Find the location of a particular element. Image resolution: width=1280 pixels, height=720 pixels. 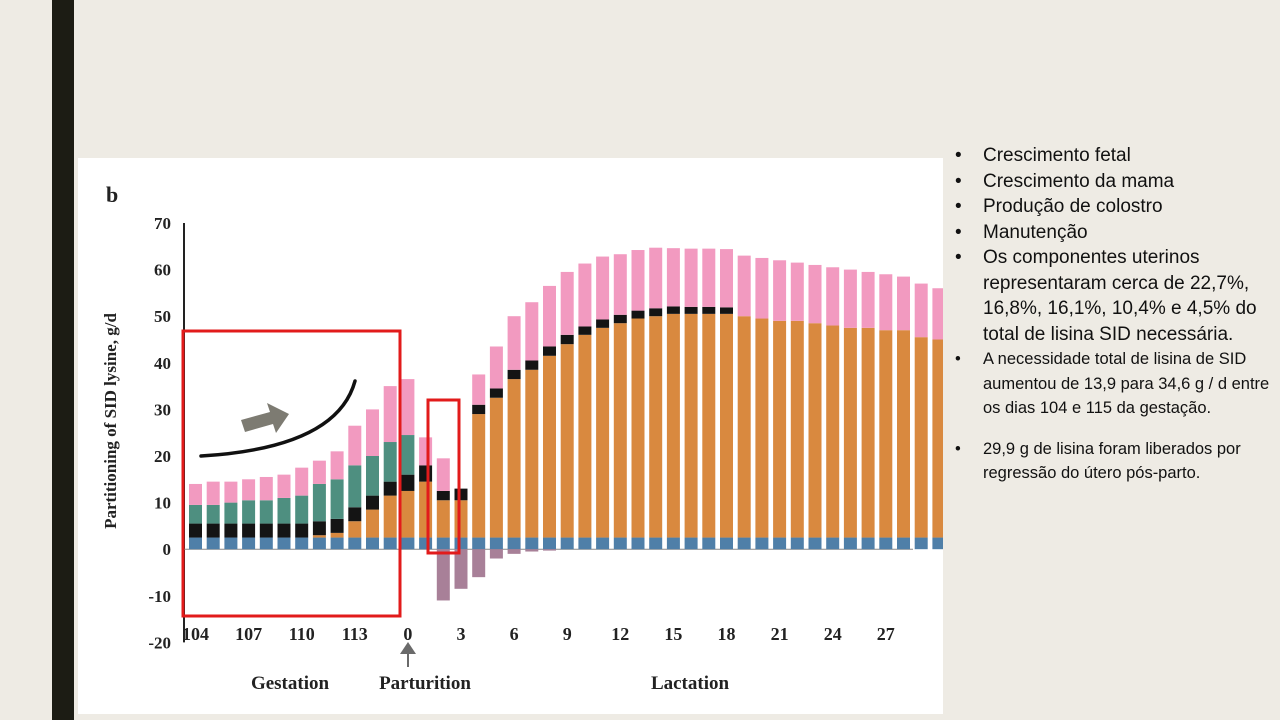

y-tick-label: -20 is located at coordinates (159, 642).